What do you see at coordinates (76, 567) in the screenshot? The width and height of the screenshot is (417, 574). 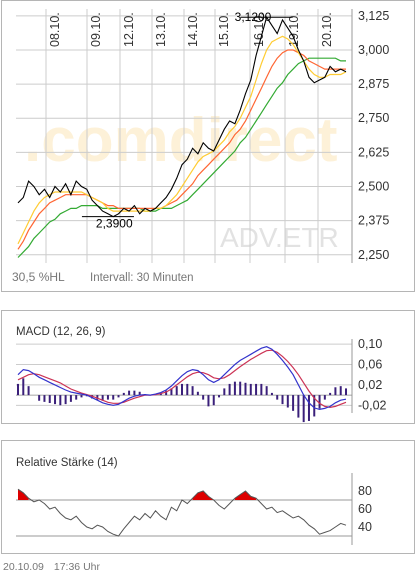 I see `footer-time: 17:36 Uhr` at bounding box center [76, 567].